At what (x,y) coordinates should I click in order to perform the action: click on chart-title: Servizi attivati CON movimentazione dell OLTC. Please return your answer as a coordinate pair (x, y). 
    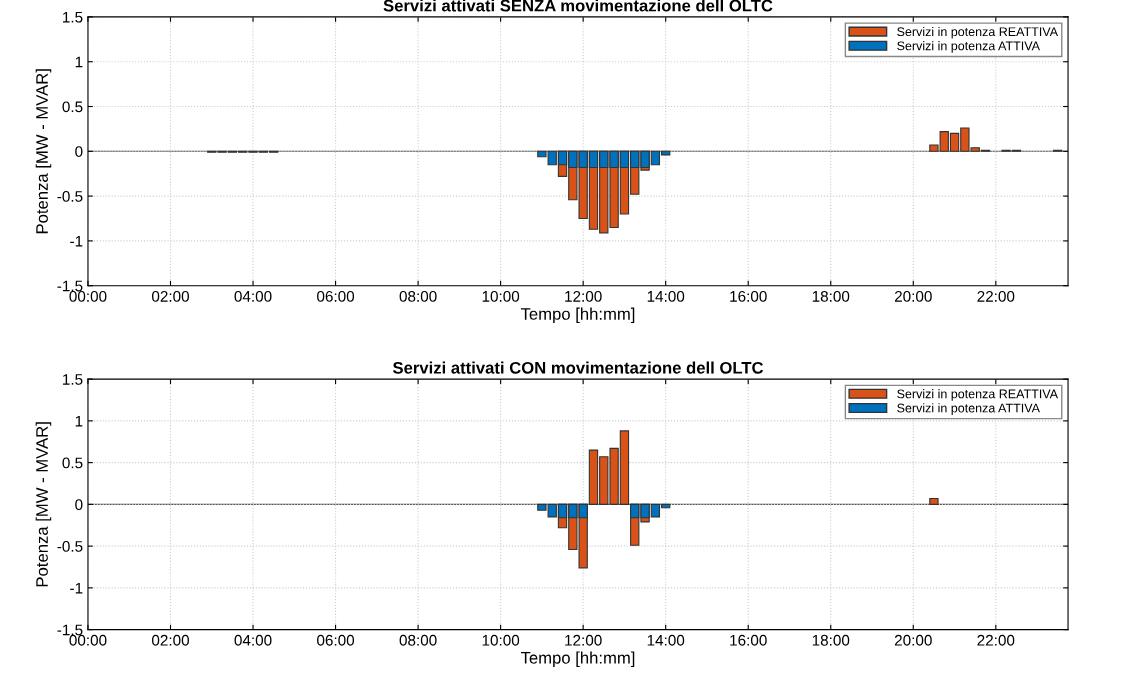
    Looking at the image, I should click on (578, 367).